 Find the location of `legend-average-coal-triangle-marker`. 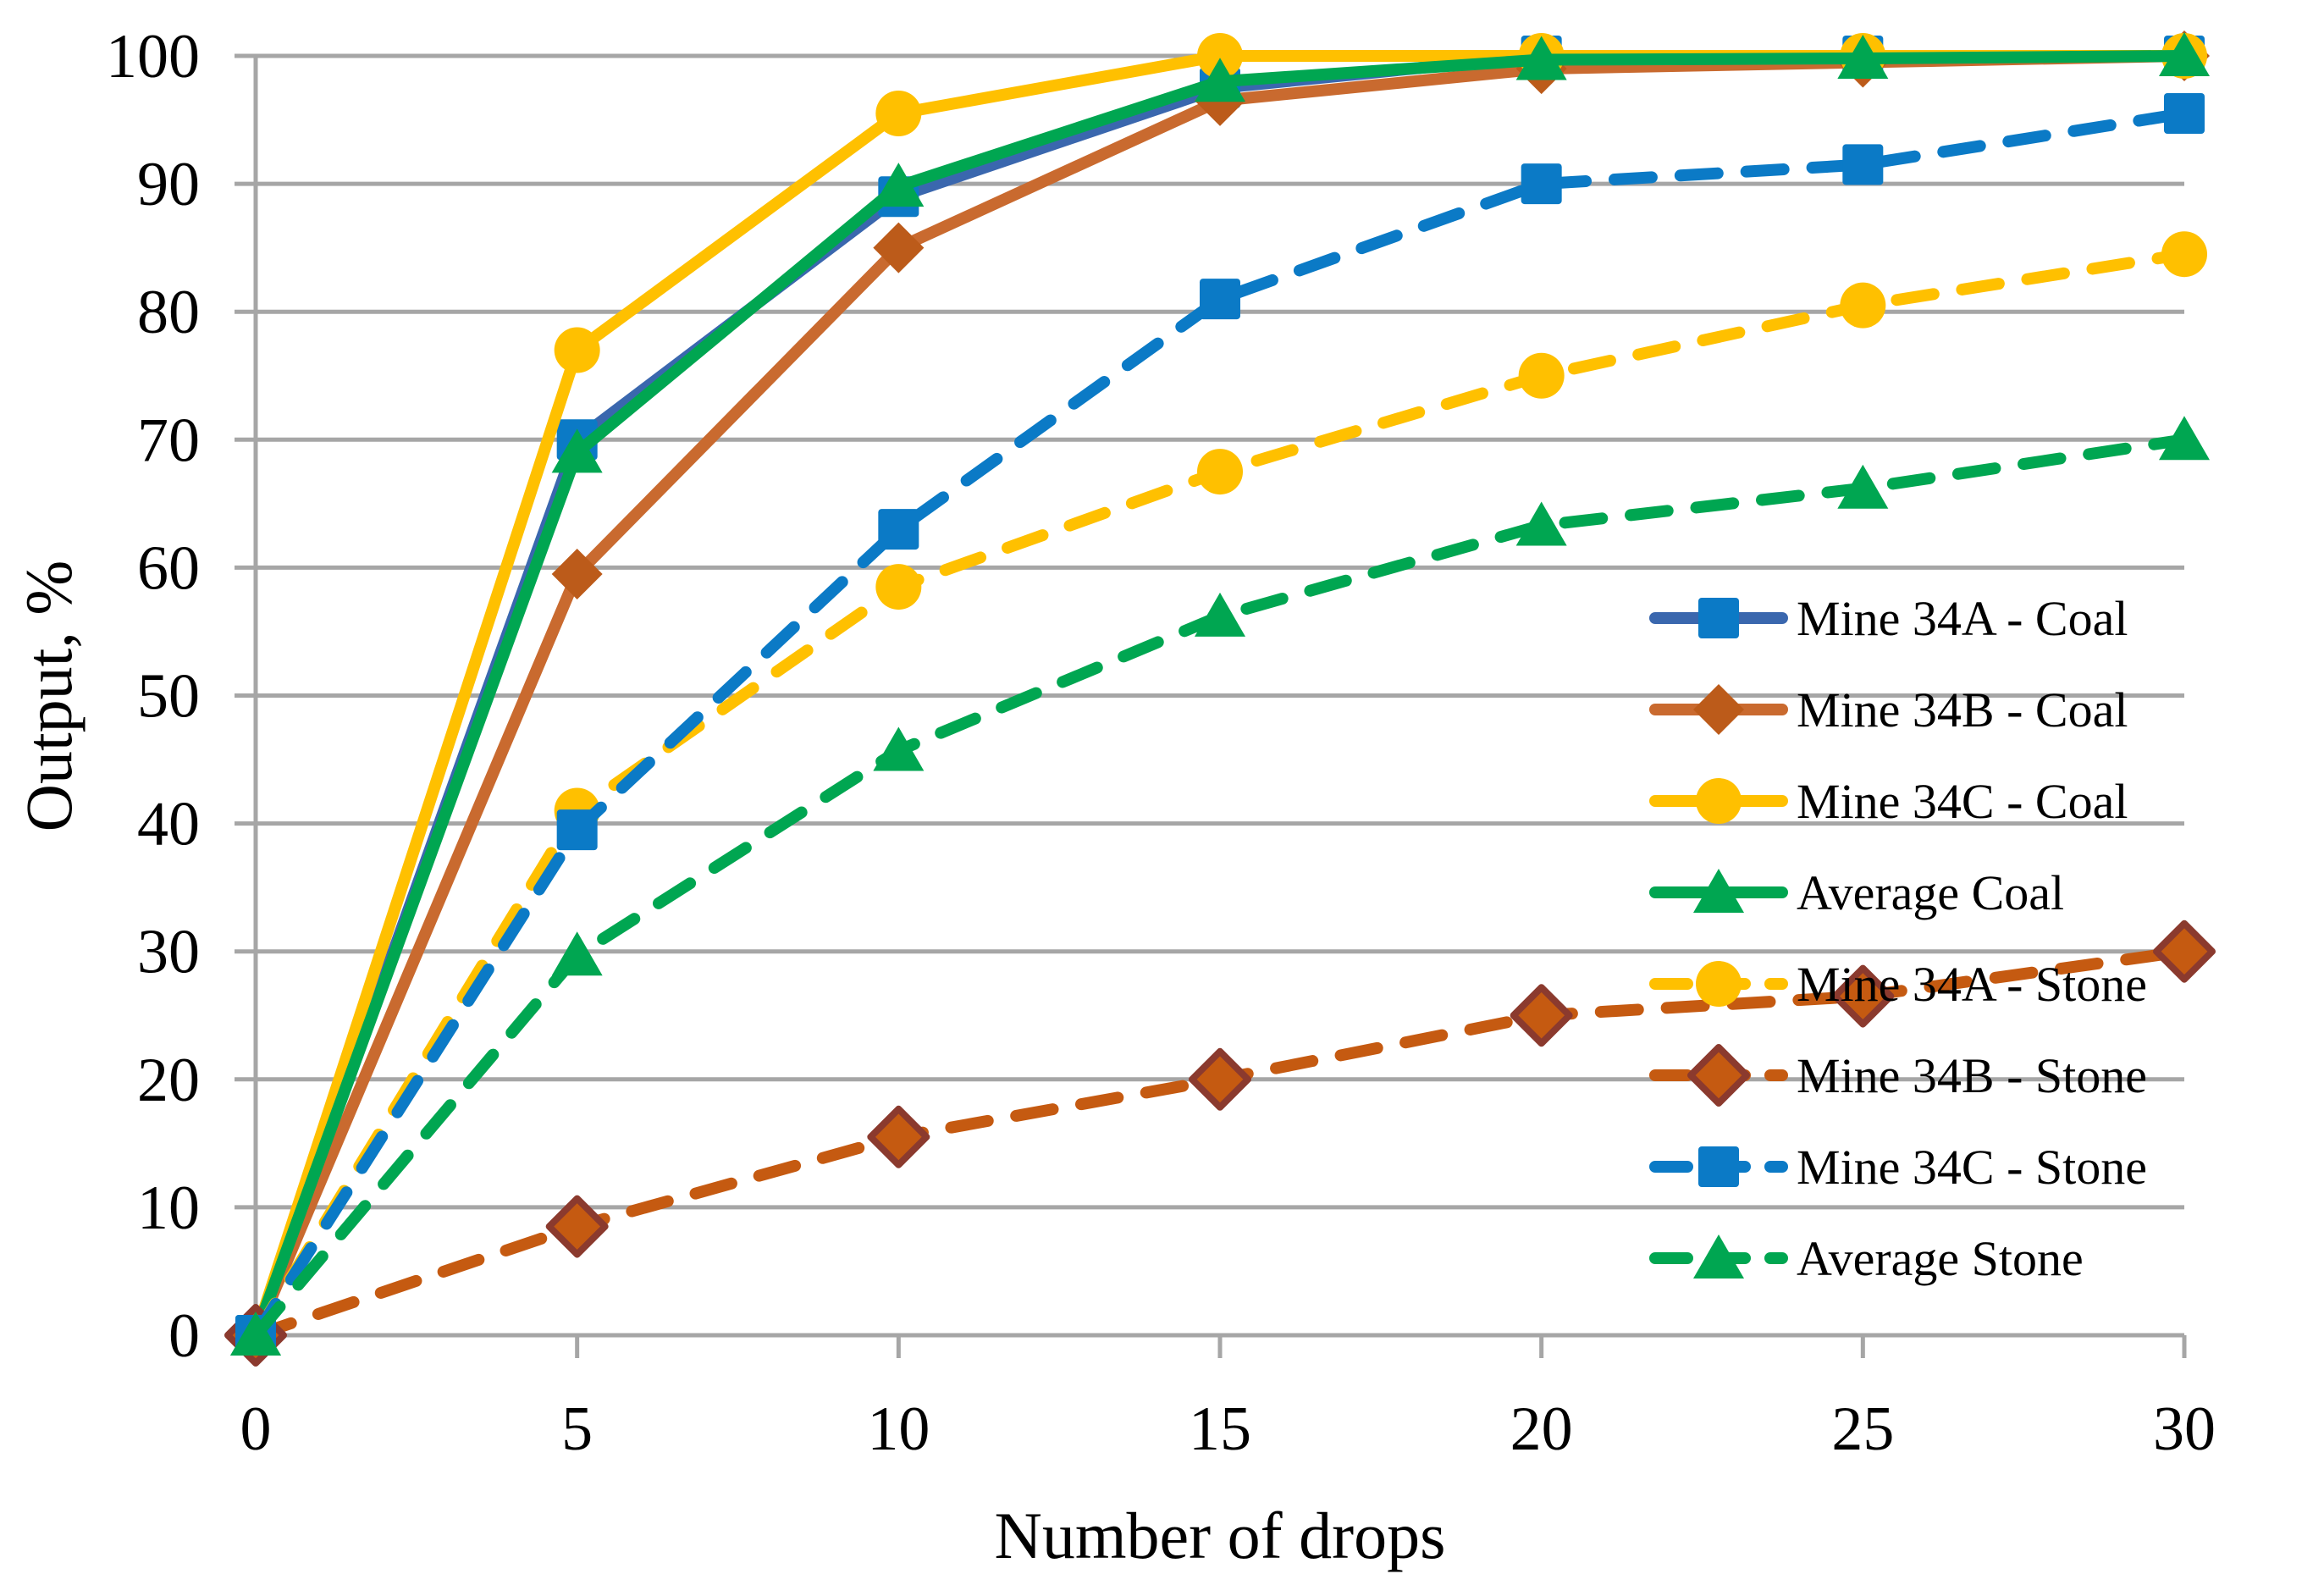

legend-average-coal-triangle-marker is located at coordinates (1718, 891).